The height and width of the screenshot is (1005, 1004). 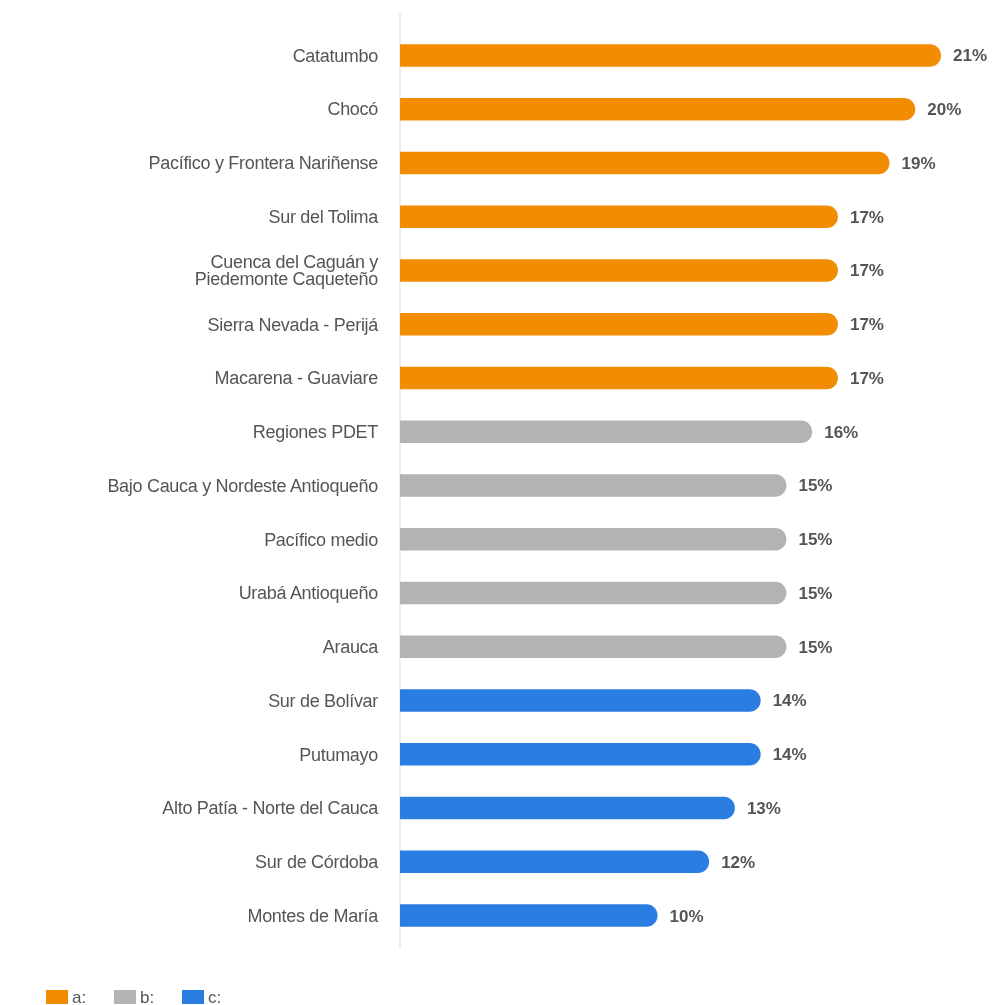 I want to click on y-tick-label: Arauca, so click(x=351, y=647).